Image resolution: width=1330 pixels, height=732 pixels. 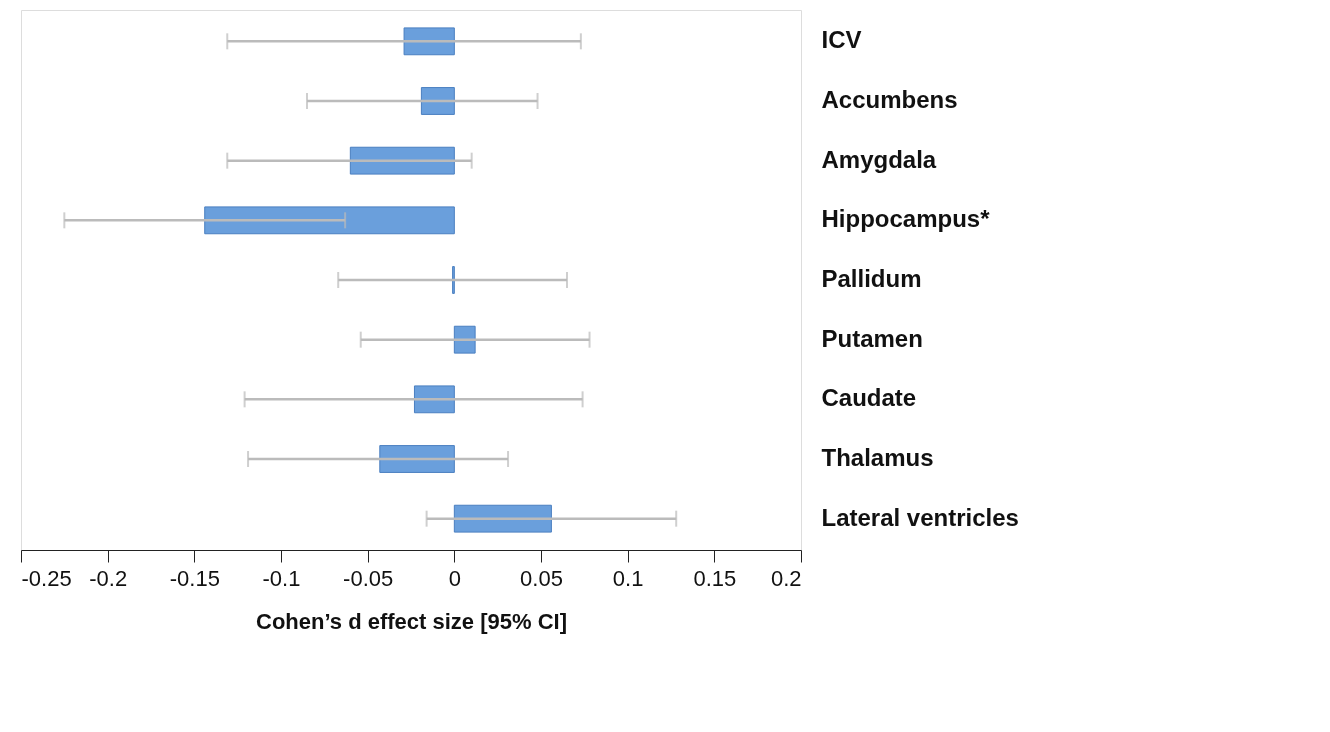 I want to click on x-tick-label: -0.2, so click(x=108, y=578).